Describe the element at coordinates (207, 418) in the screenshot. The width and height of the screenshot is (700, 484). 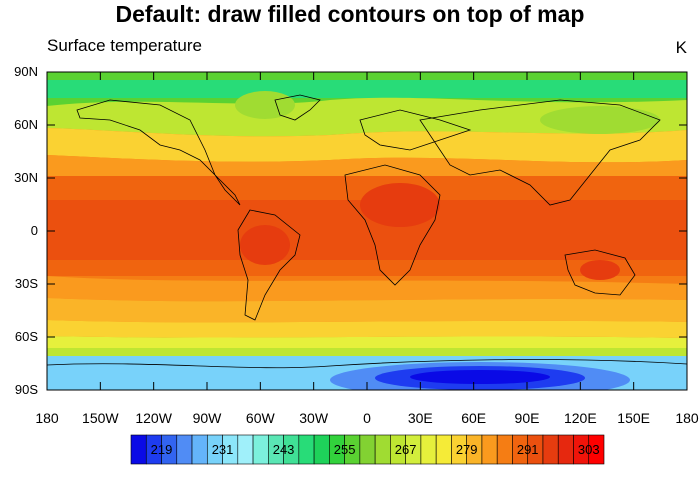
I see `lon-tick-label: 90W` at that location.